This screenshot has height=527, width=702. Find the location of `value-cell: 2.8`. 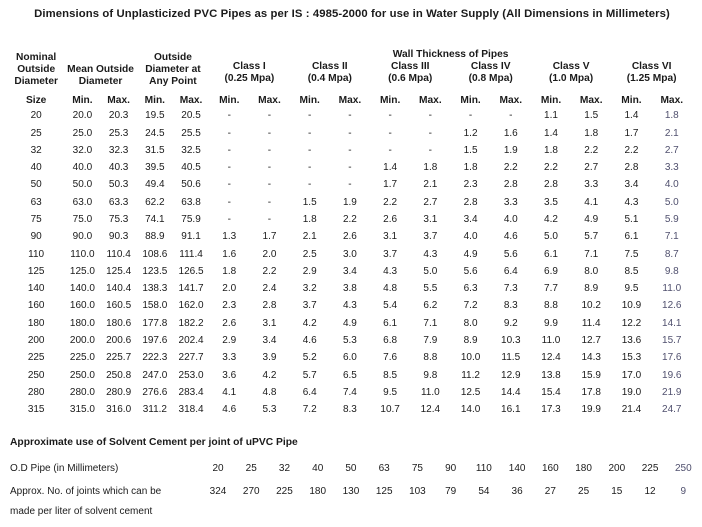

value-cell: 2.8 is located at coordinates (510, 185).